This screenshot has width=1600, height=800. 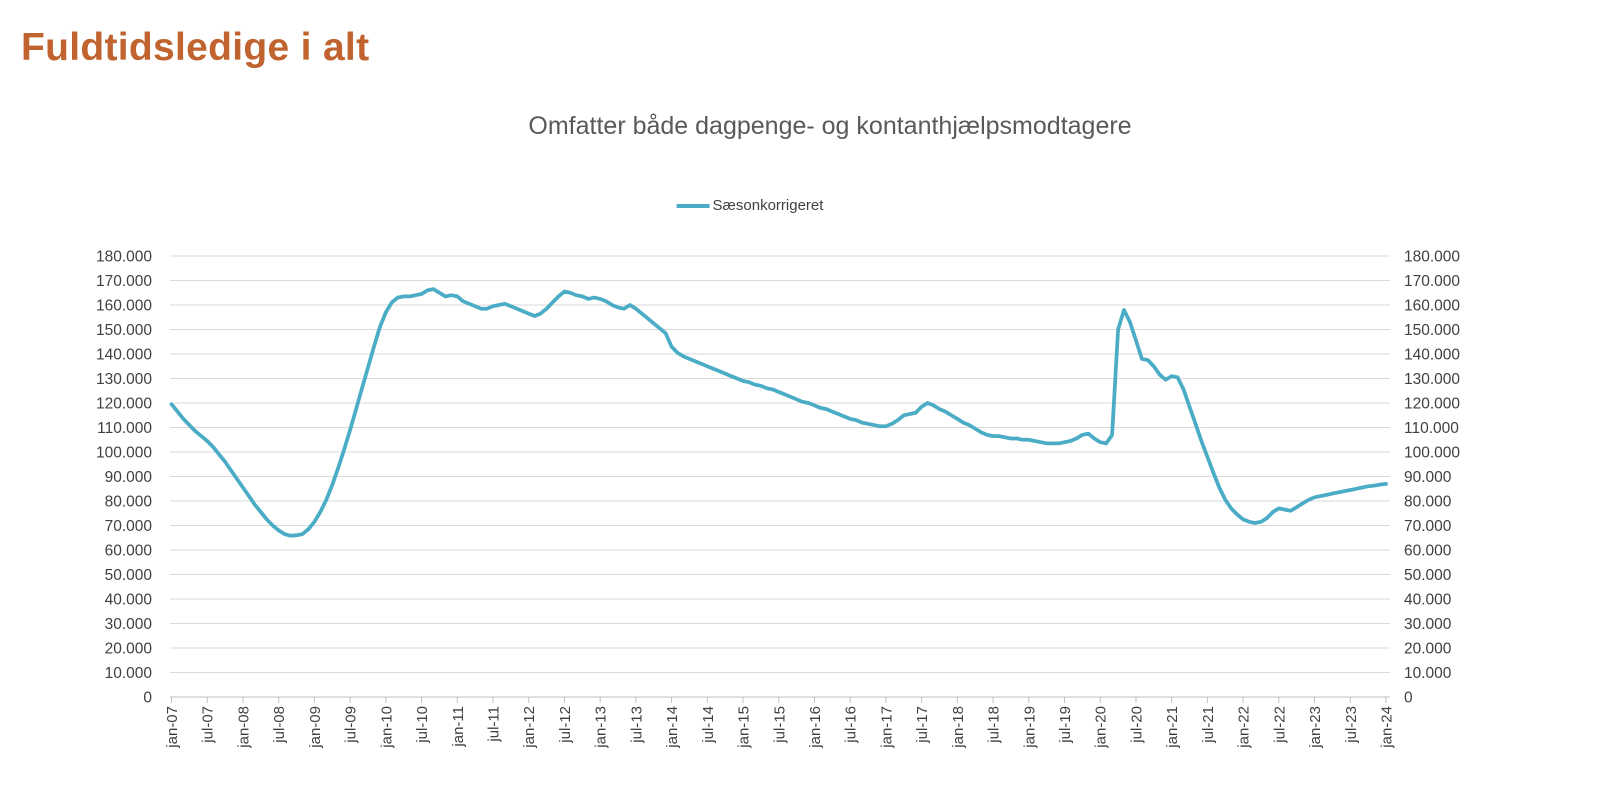 What do you see at coordinates (422, 725) in the screenshot?
I see `x-axis-label: jul-10` at bounding box center [422, 725].